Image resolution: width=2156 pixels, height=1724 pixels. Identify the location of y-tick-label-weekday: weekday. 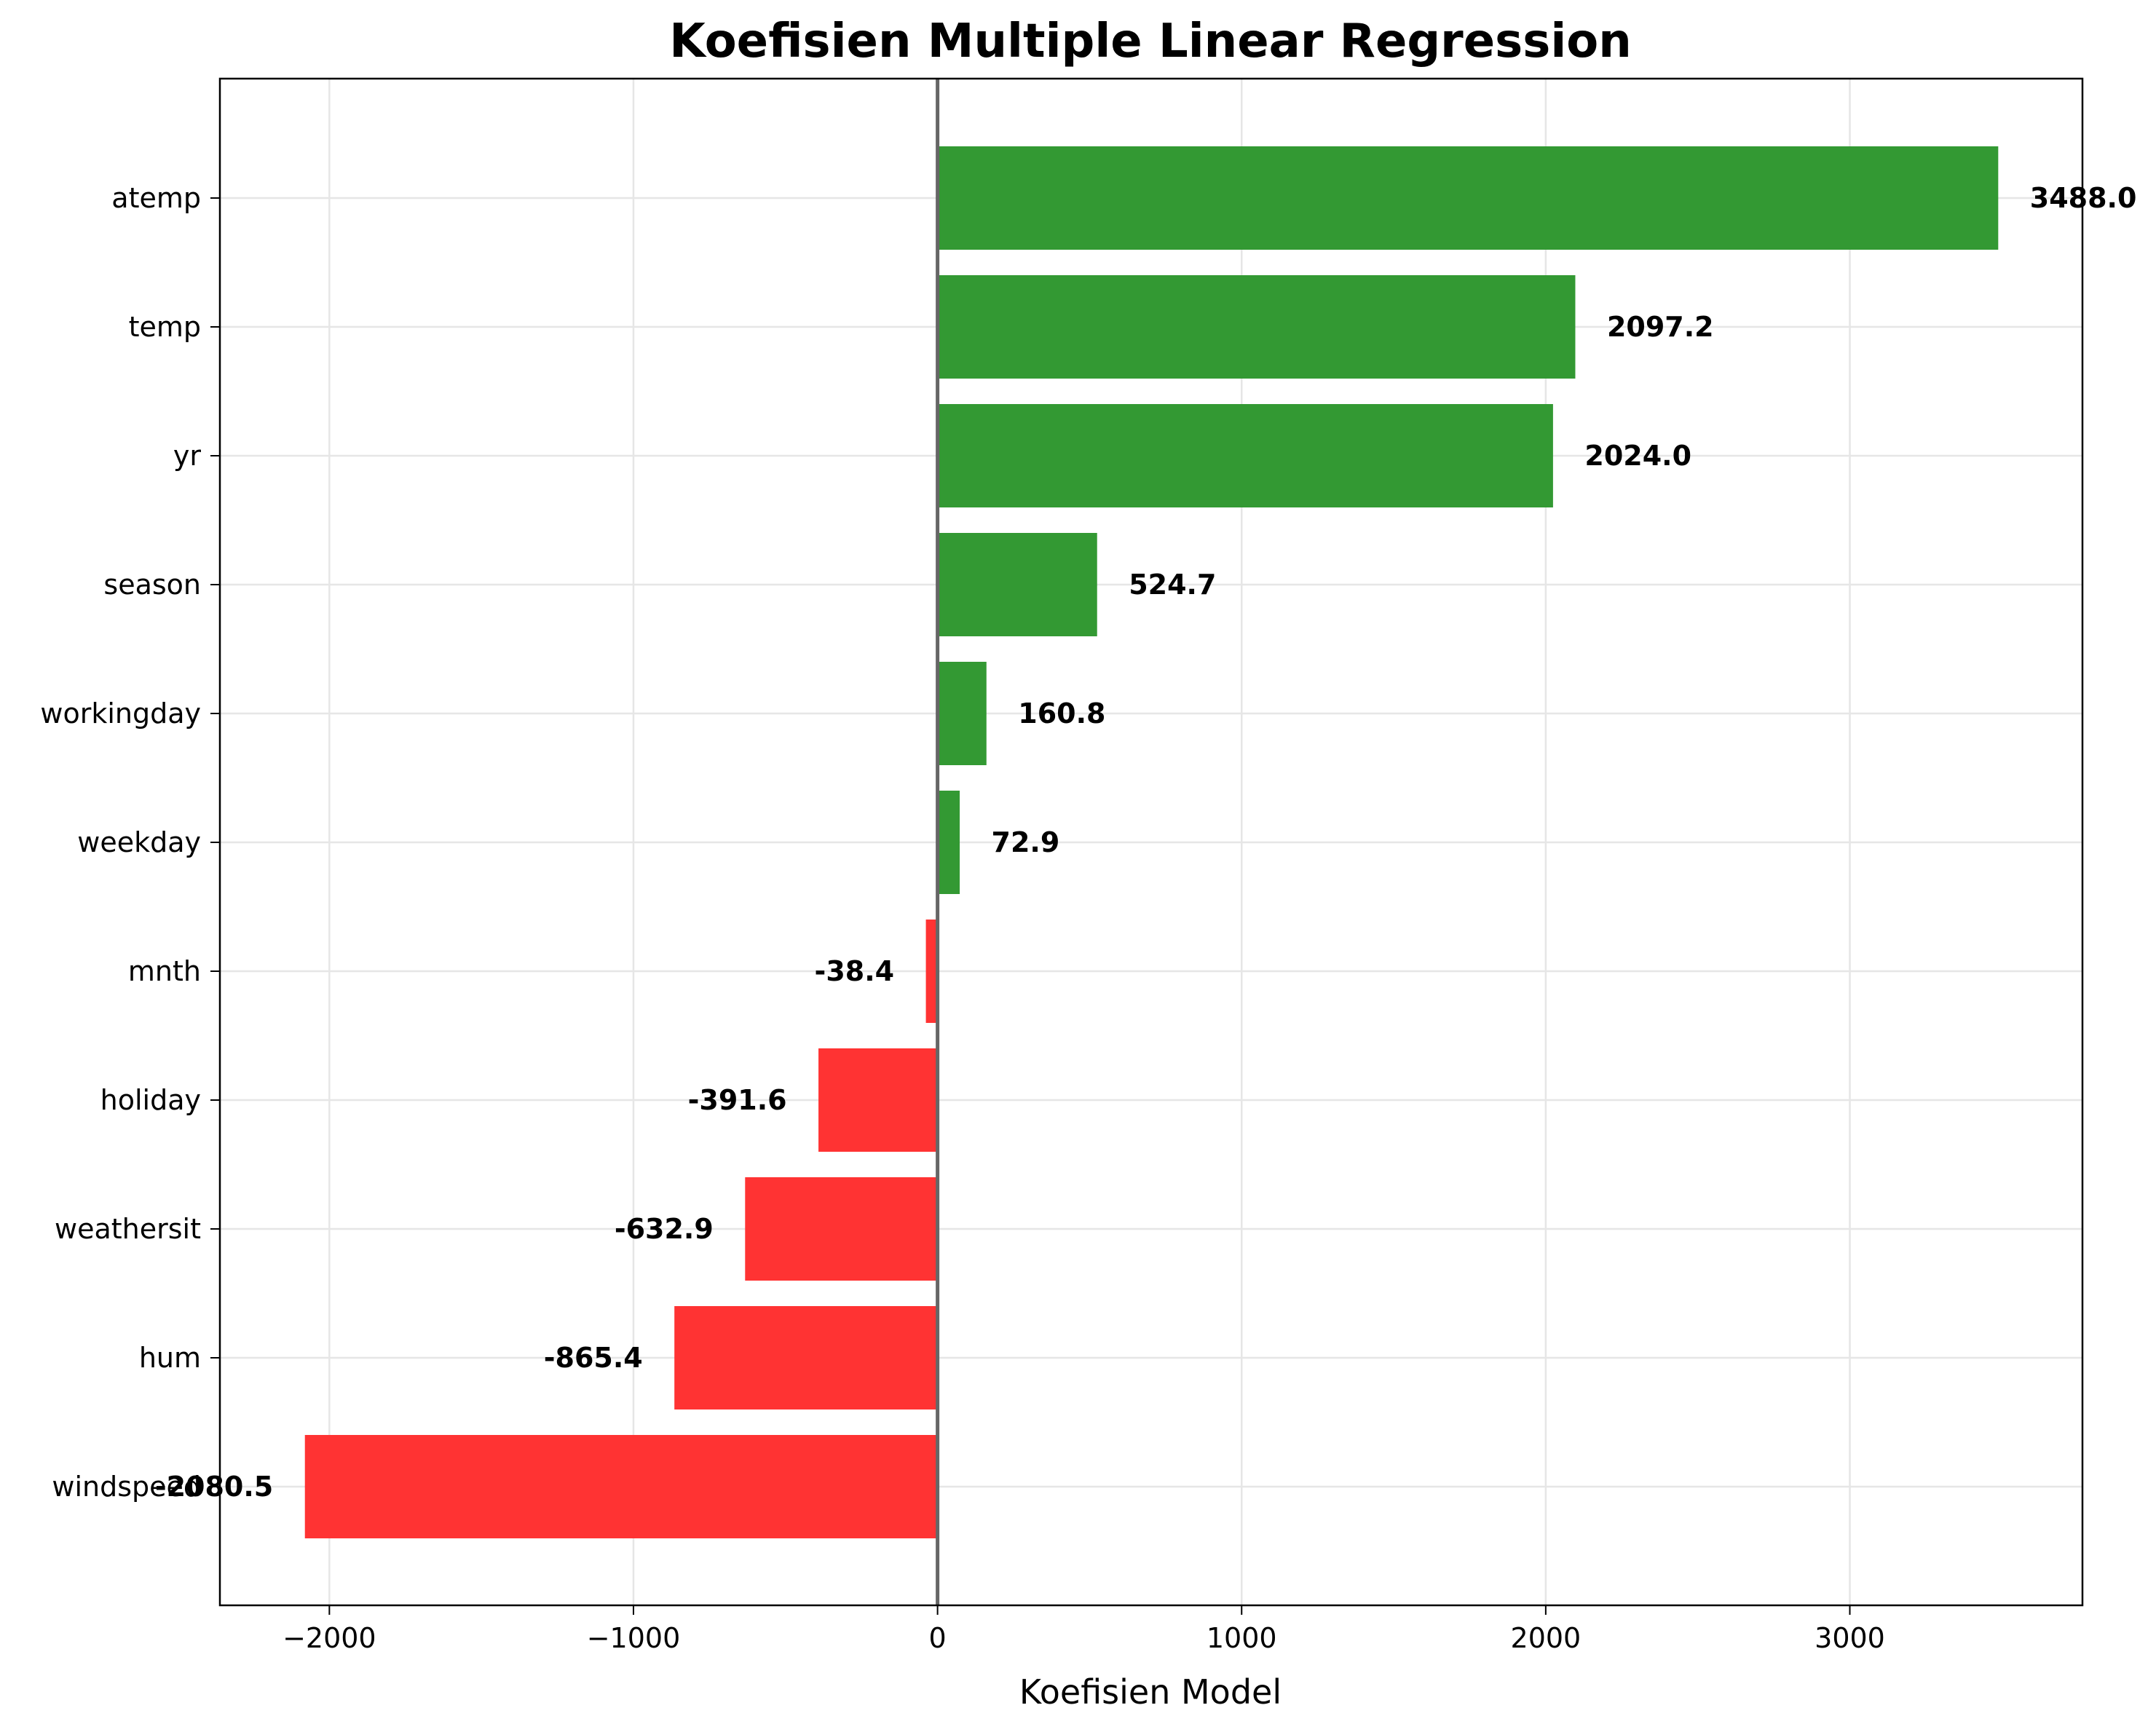
(139, 842).